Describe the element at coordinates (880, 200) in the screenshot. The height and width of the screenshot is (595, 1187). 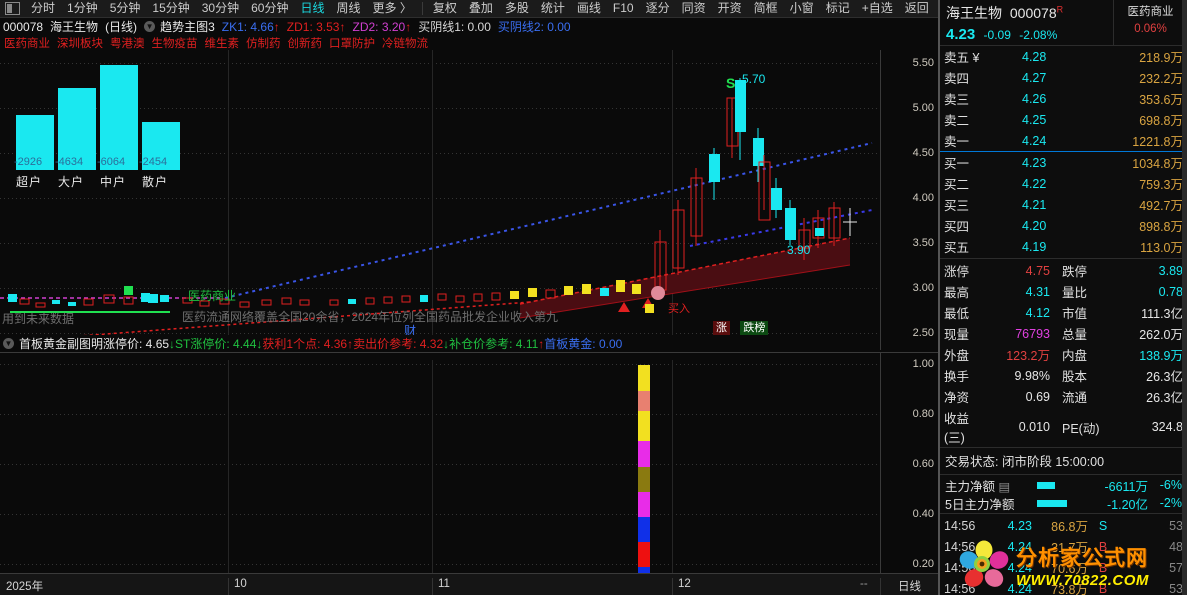
I see `axis-divider-main` at that location.